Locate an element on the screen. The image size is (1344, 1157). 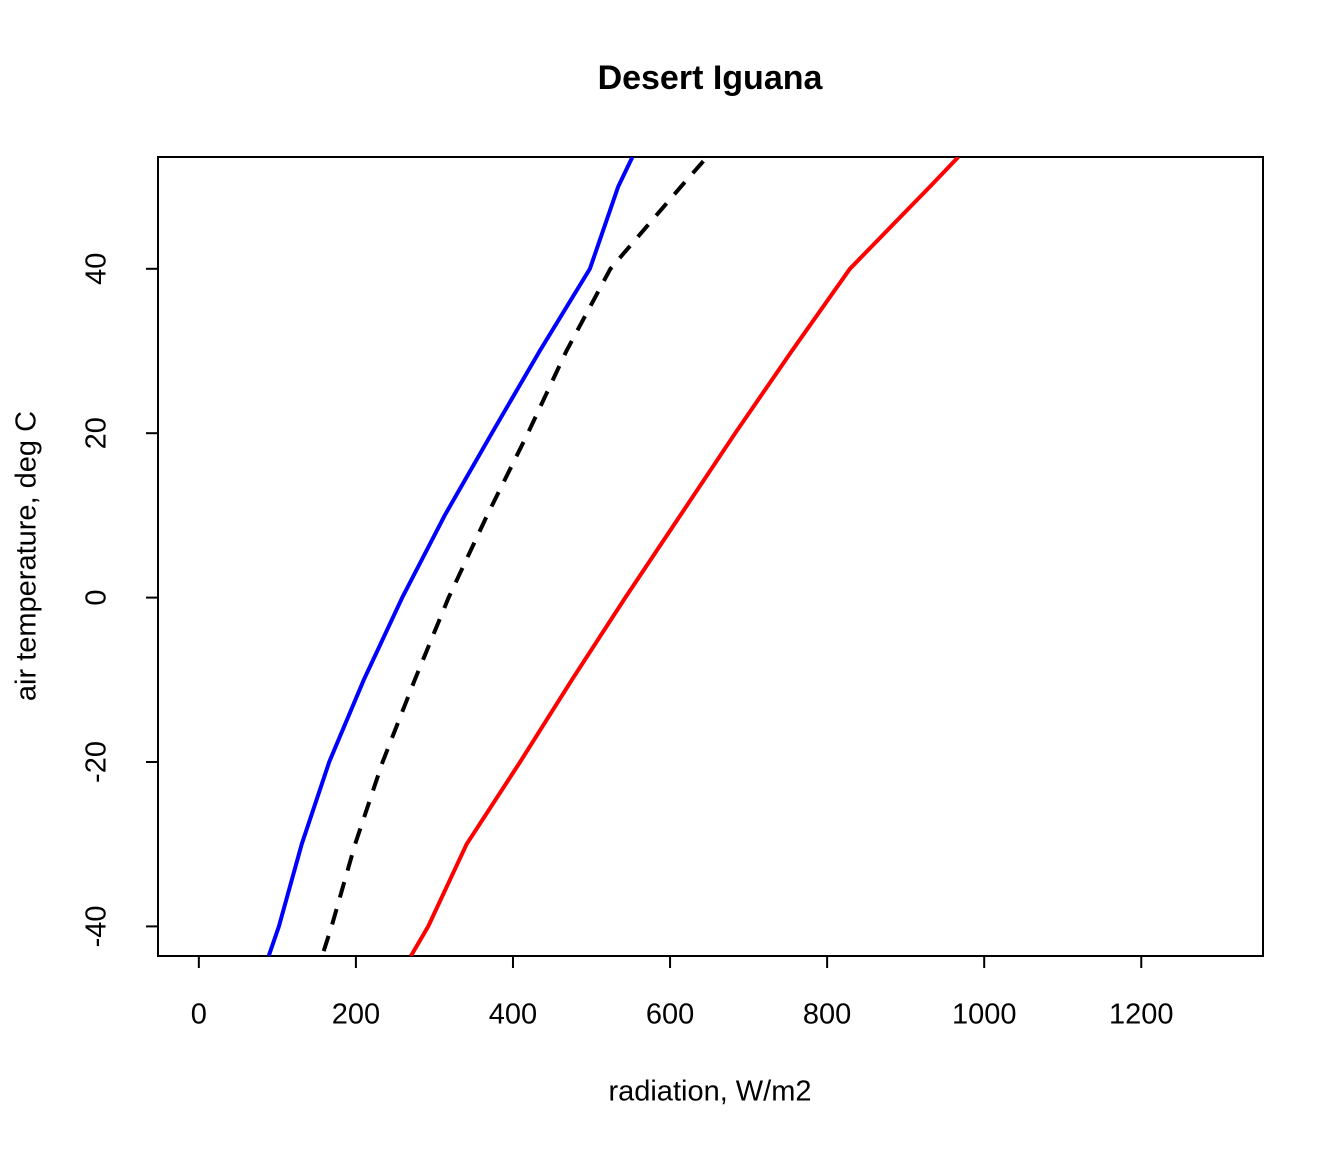
y-axis-label: air temperature, deg C is located at coordinates (27, 556).